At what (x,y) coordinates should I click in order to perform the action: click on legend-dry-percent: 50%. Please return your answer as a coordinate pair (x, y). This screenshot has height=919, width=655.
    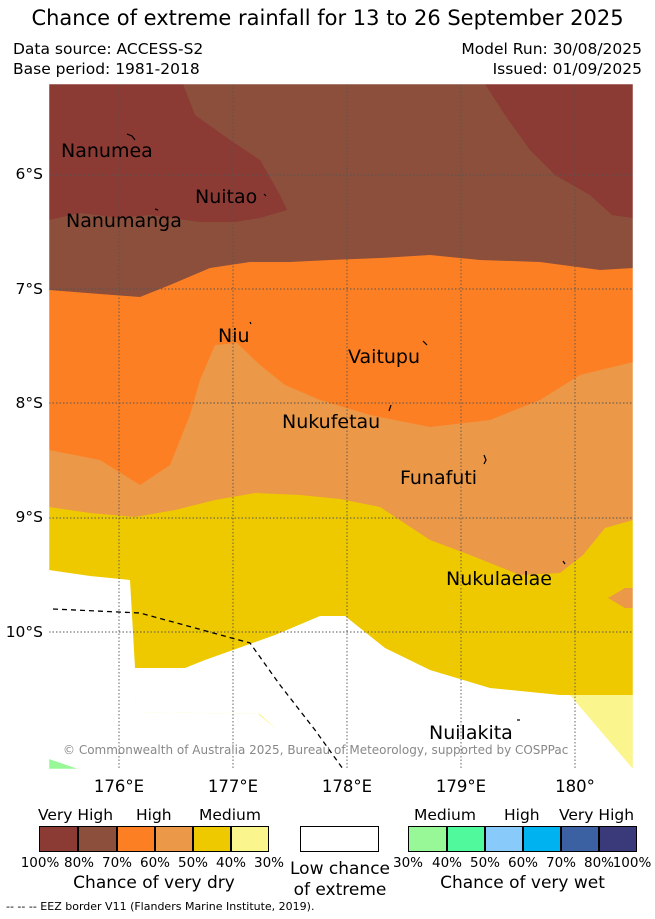
    Looking at the image, I should click on (192, 863).